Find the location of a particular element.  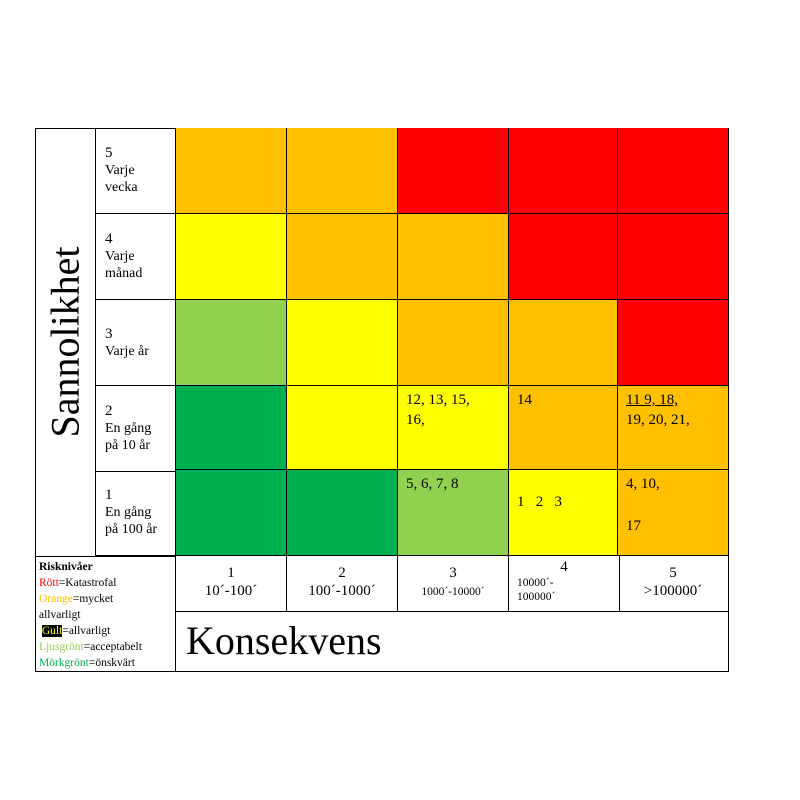

matrix-cell-r5-c2 is located at coordinates (342, 171).